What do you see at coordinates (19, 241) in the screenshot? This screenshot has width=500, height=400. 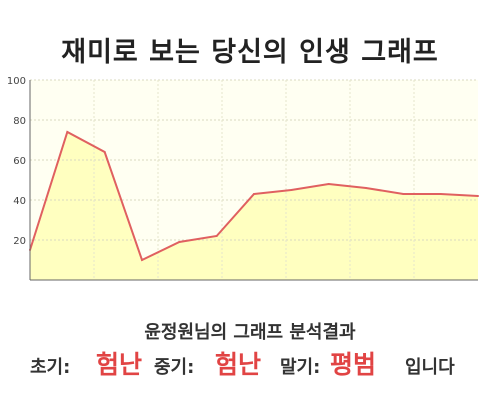 I see `y-tick-label-20: 20` at bounding box center [19, 241].